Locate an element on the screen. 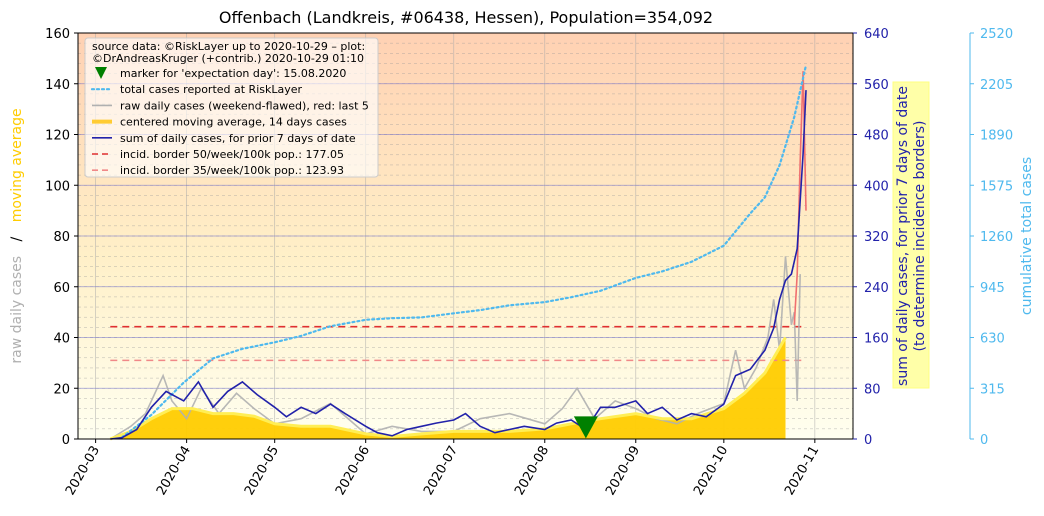 This screenshot has height=516, width=1044. x-axis-tick-label: 2020-03 is located at coordinates (83, 471).